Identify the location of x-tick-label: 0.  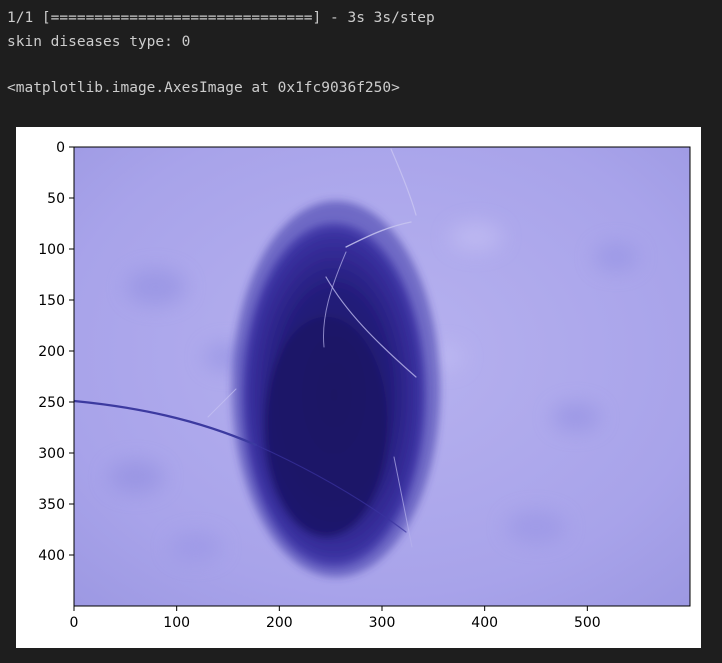
(74, 623).